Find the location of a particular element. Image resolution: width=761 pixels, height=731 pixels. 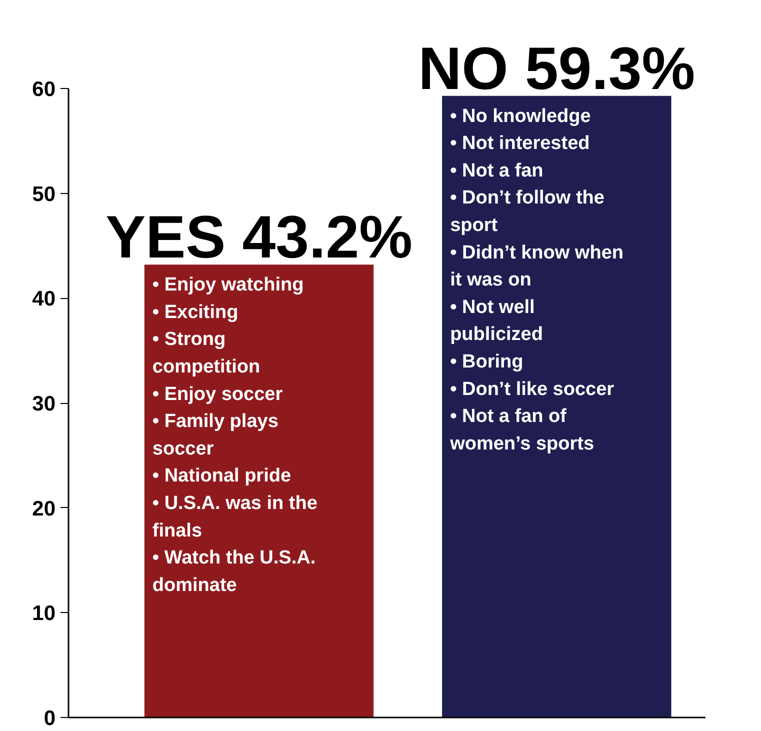

data-label: YES 43.2% is located at coordinates (259, 237).